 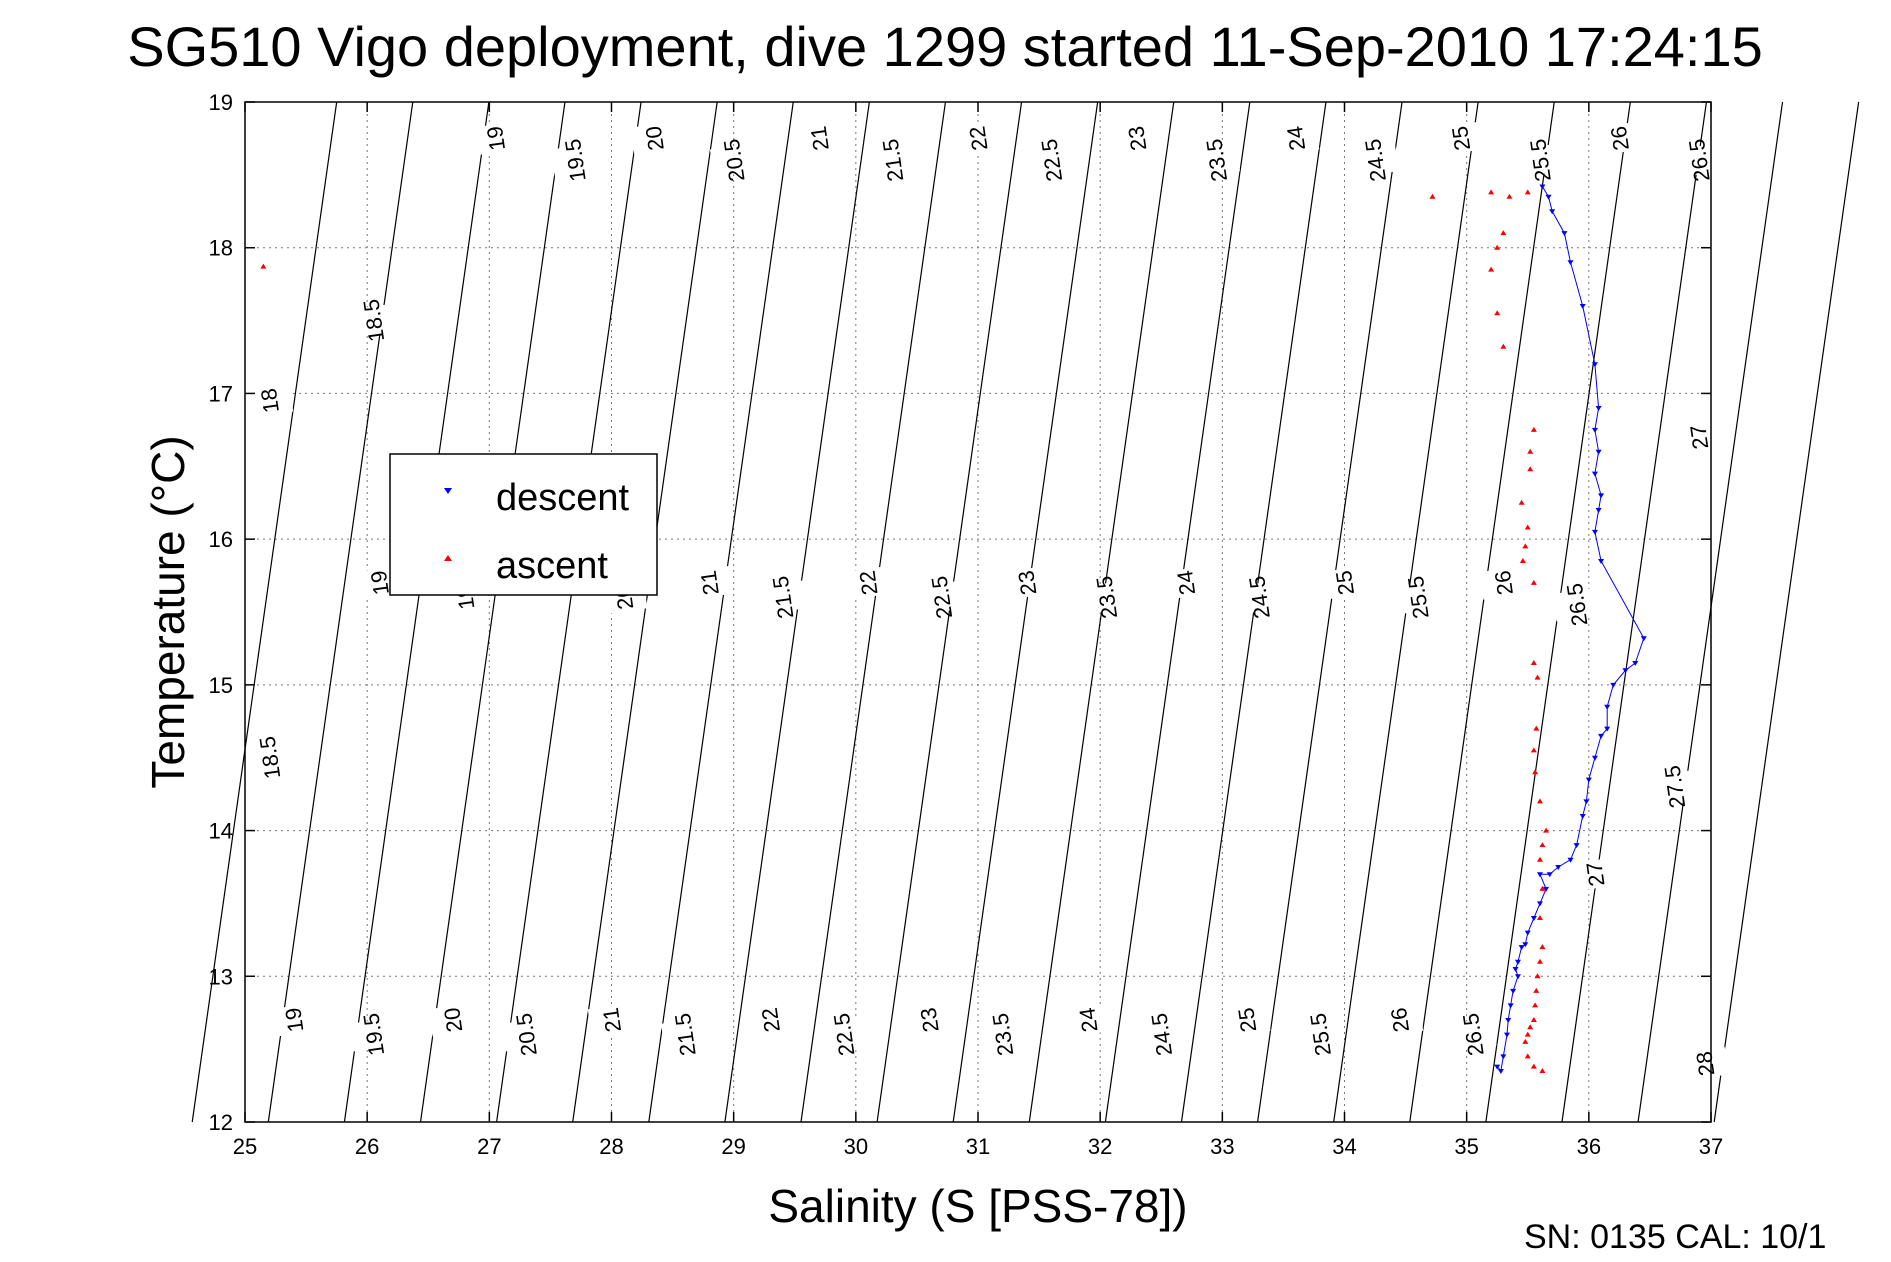 I want to click on legend-descent-label: descent, so click(x=563, y=498).